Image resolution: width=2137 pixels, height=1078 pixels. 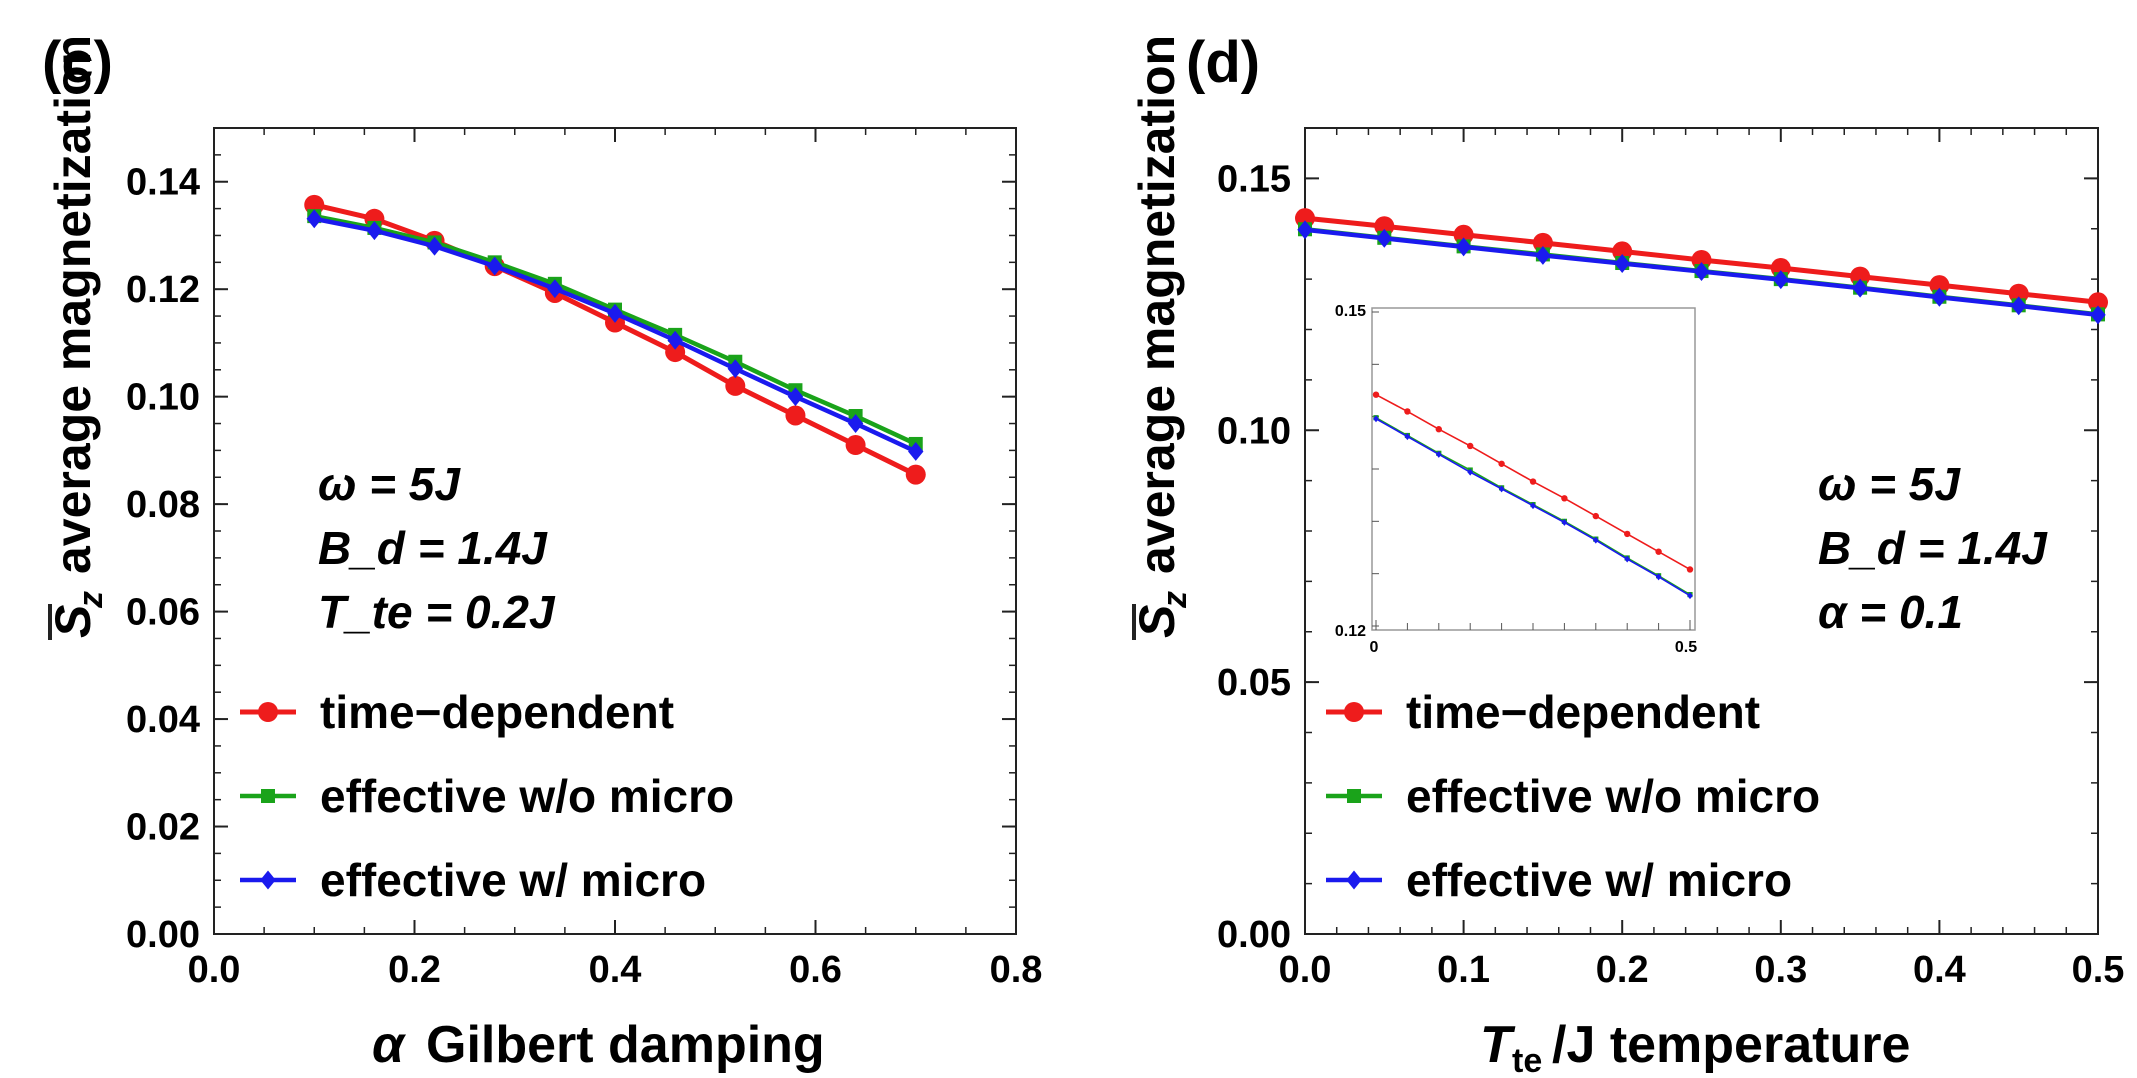 I want to click on x-label-text-d: /J temperature, so click(x=1731, y=1045).